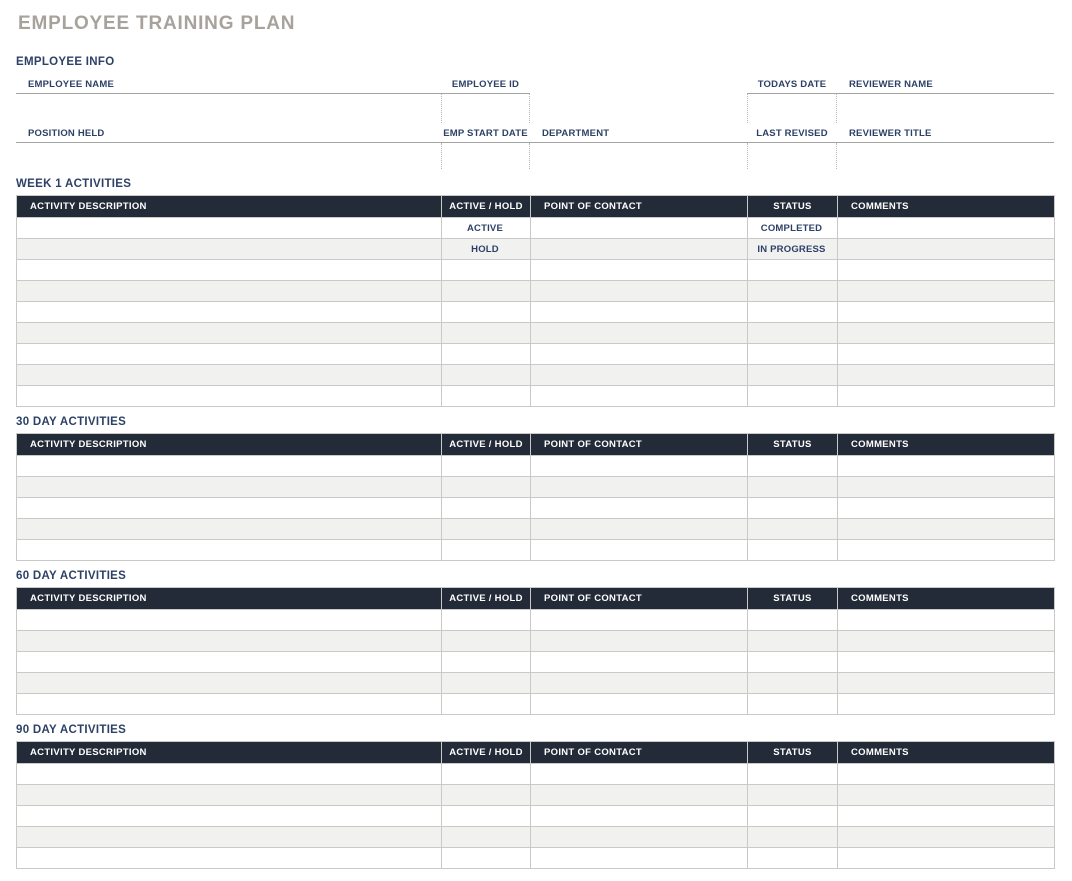 The image size is (1072, 881). Describe the element at coordinates (792, 156) in the screenshot. I see `last-revised-input` at that location.